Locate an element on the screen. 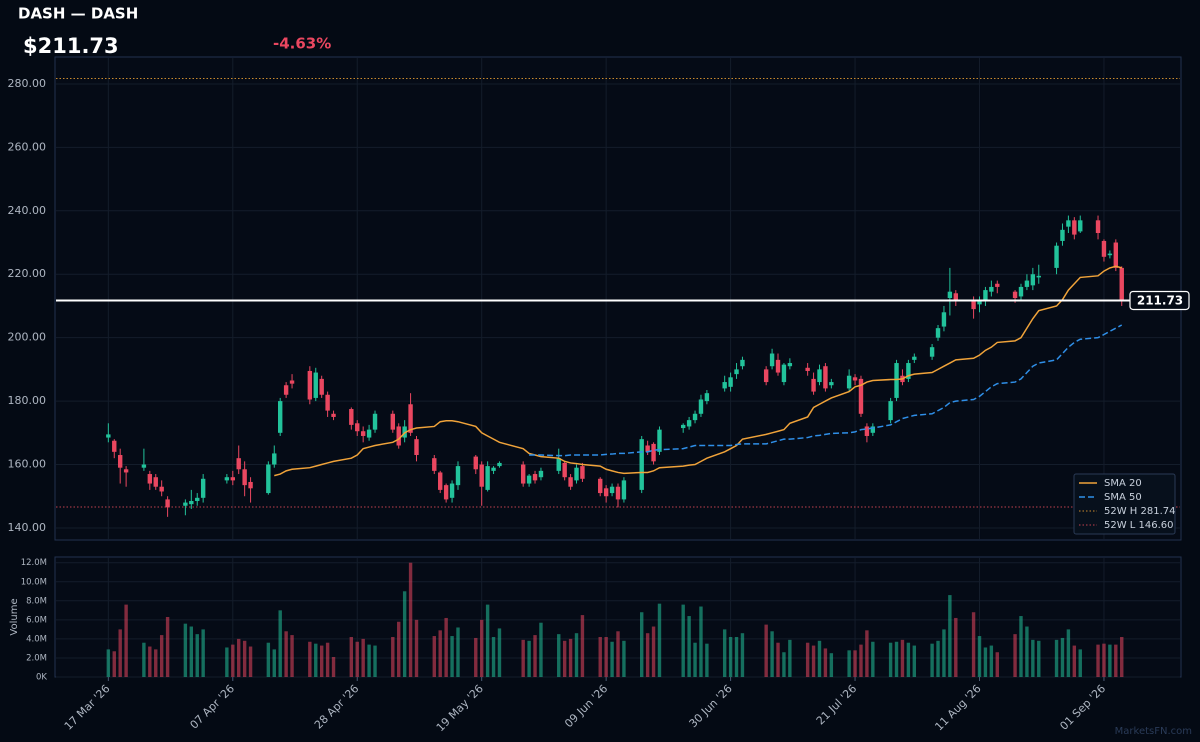 The height and width of the screenshot is (742, 1200). volume-tick-label: 6.0M is located at coordinates (36, 620).